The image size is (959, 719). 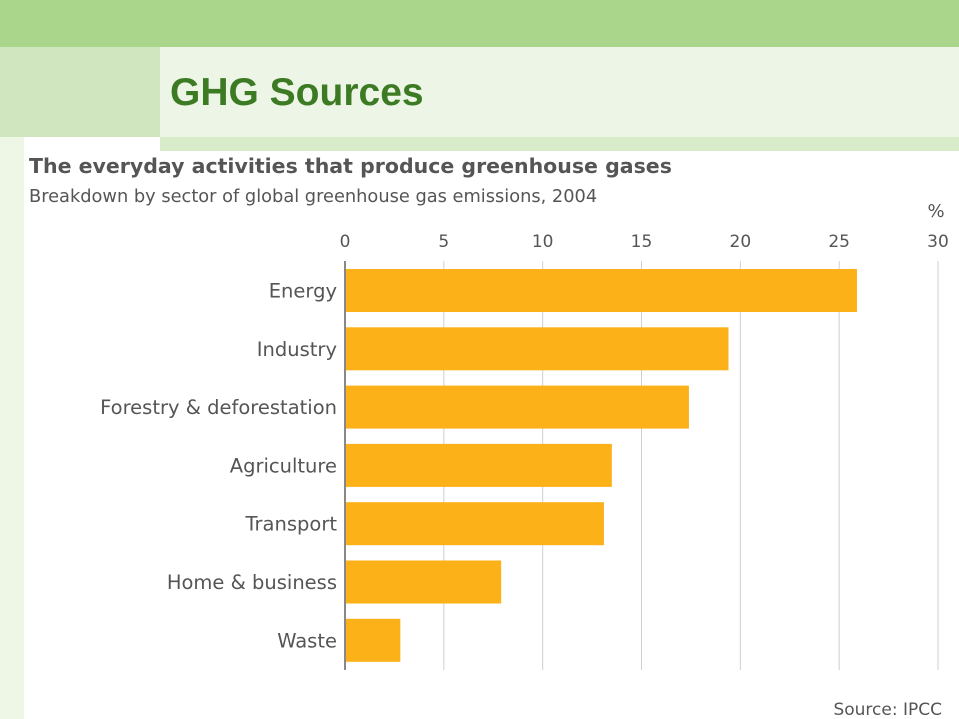 What do you see at coordinates (218, 407) in the screenshot?
I see `category-label: Forestry & deforestation` at bounding box center [218, 407].